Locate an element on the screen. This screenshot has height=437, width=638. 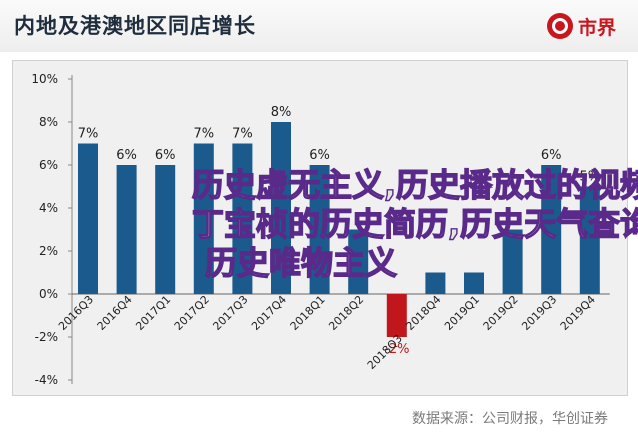
category-label: 2019Q2 is located at coordinates (501, 313).